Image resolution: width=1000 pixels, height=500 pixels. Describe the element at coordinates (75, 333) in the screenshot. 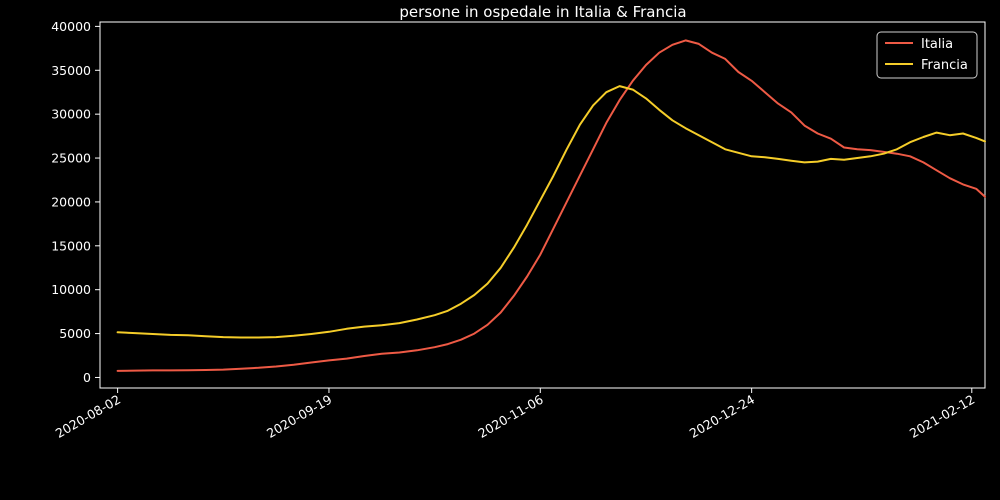

I see `y-tick-label: 5000` at that location.